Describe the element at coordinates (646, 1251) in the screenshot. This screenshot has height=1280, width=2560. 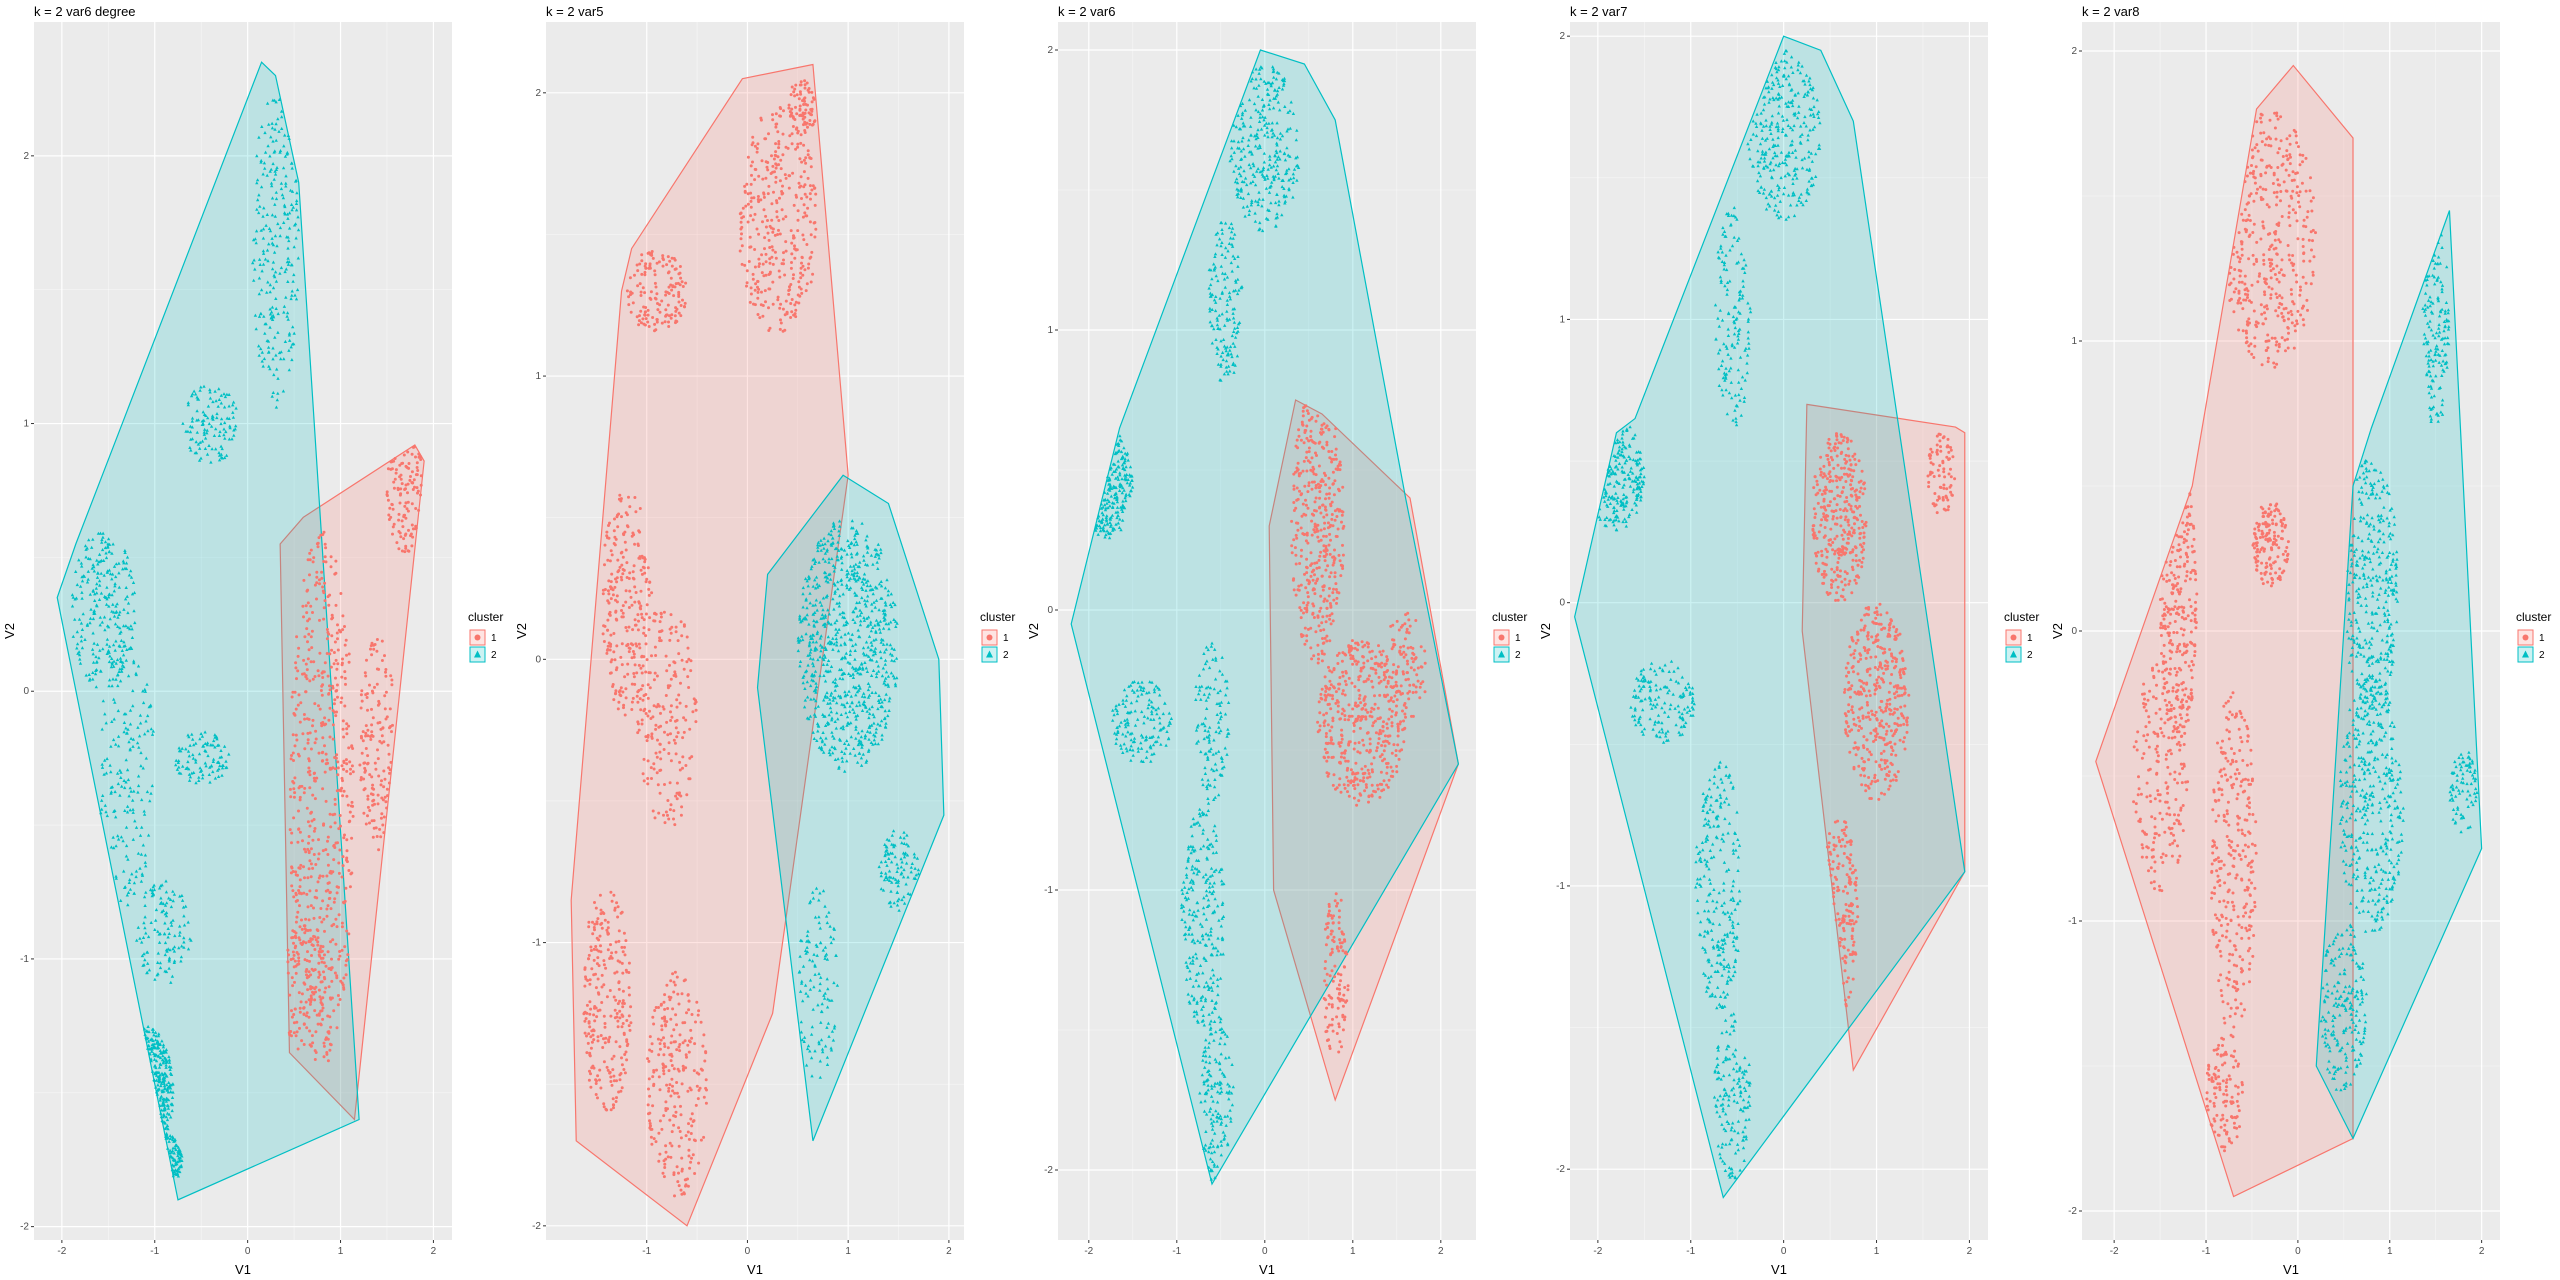
I see `x-tick-label: -1` at that location.